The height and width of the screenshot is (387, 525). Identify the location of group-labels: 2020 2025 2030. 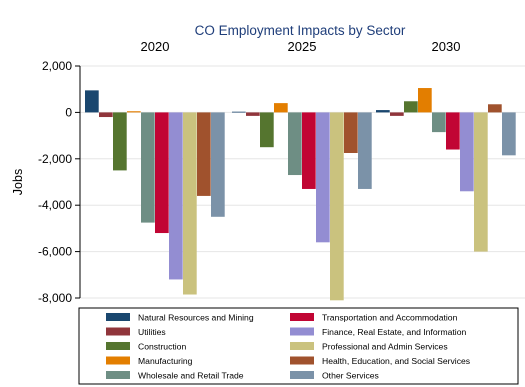
(301, 46).